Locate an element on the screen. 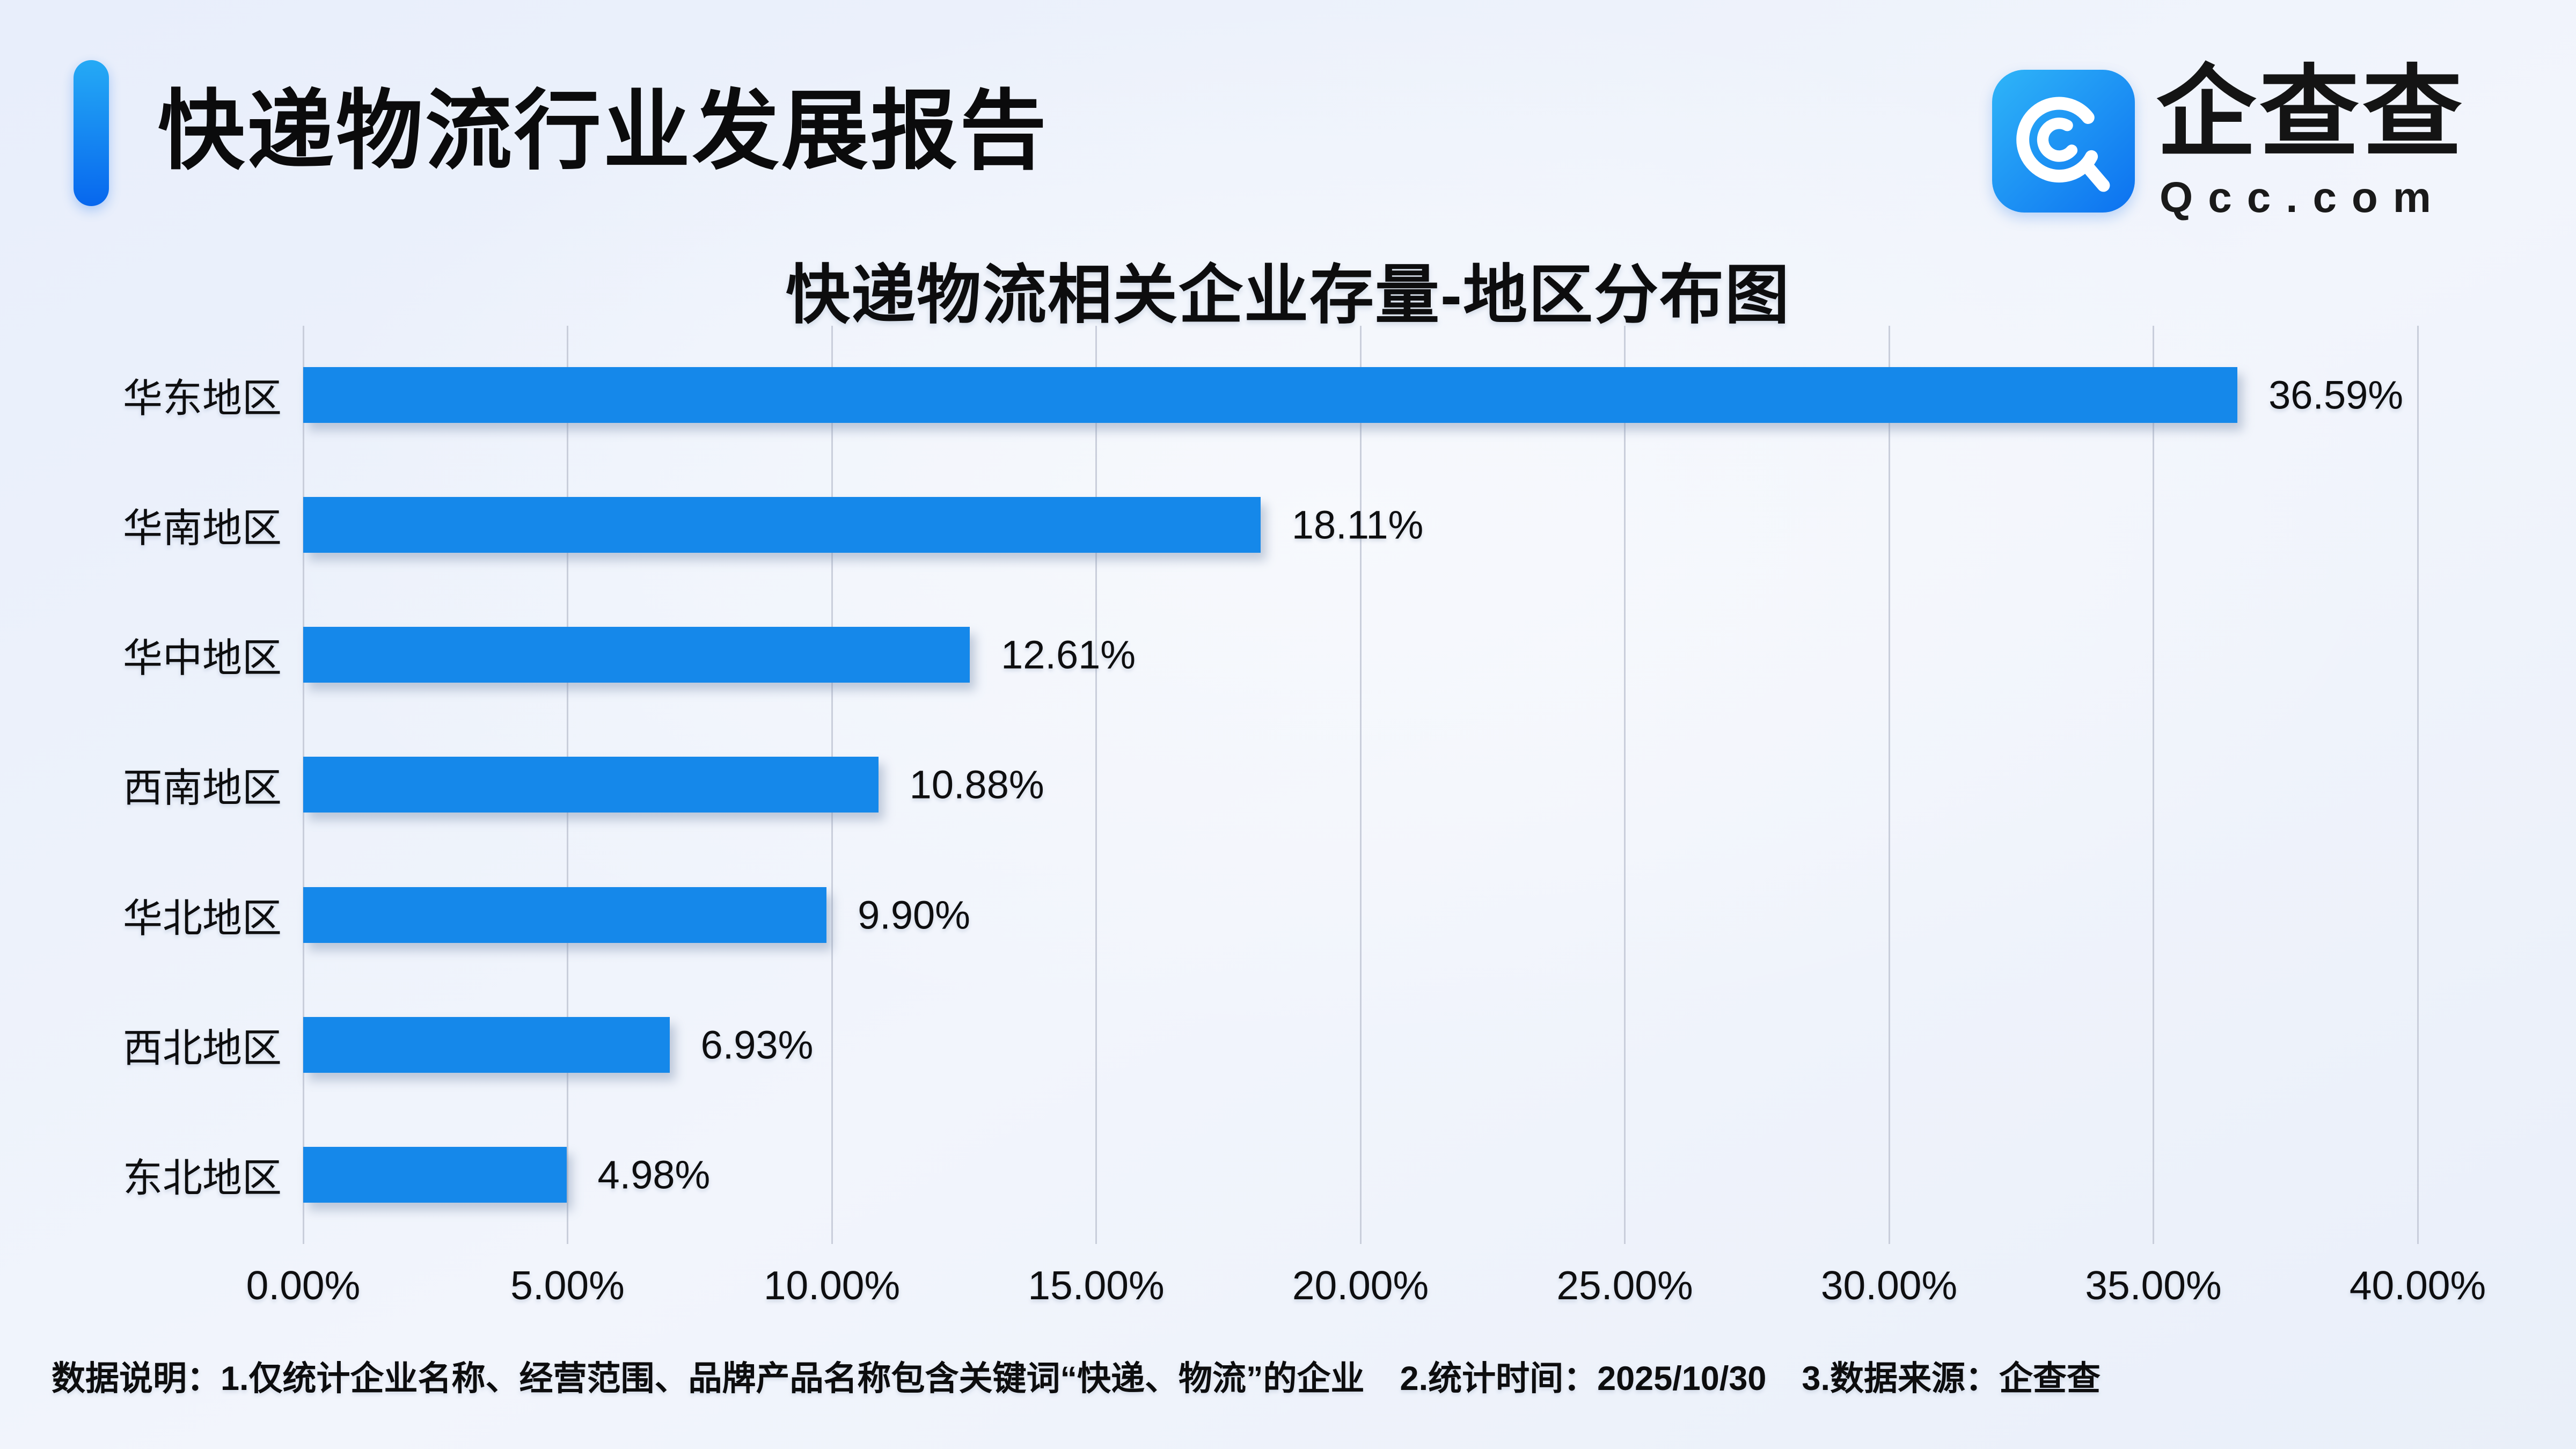 The height and width of the screenshot is (1449, 2576). chart-row: 西北地区 6.93% is located at coordinates (1270, 1045).